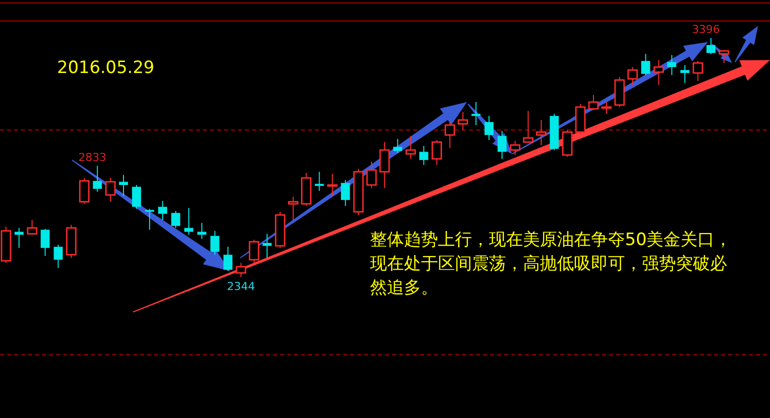 The image size is (770, 418). I want to click on annotation: 2344, so click(240, 286).